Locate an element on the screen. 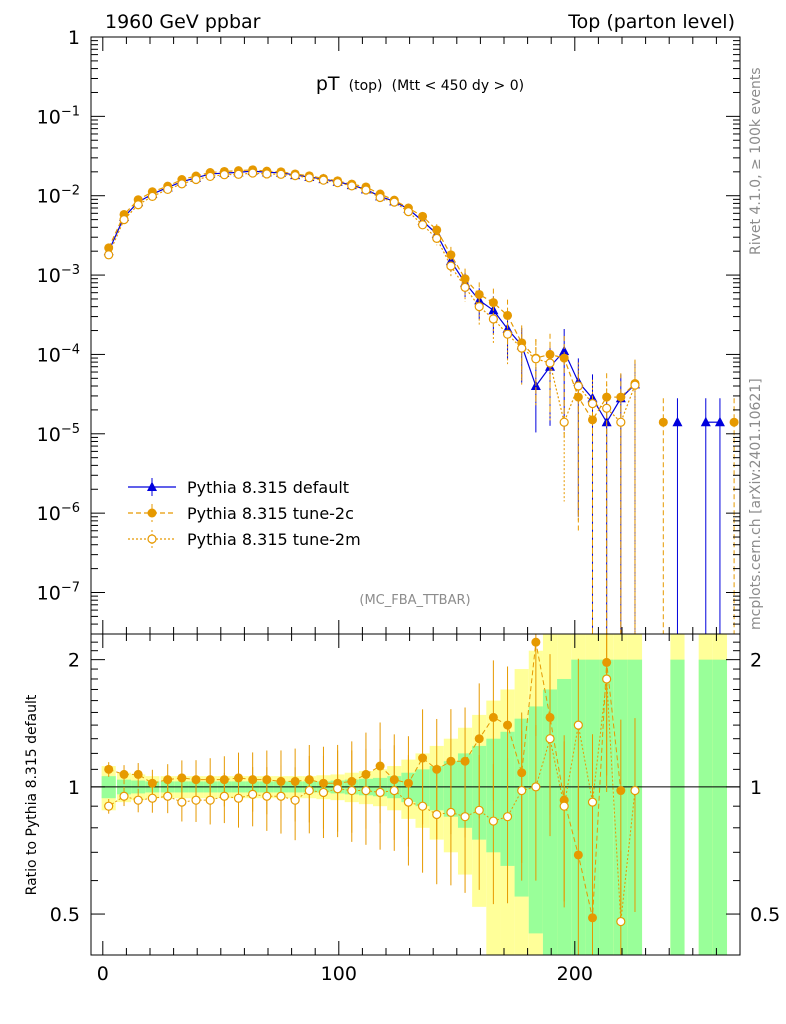 The width and height of the screenshot is (786, 1024). analysis-tag: (MC_FBA_TTBAR) is located at coordinates (414, 600).